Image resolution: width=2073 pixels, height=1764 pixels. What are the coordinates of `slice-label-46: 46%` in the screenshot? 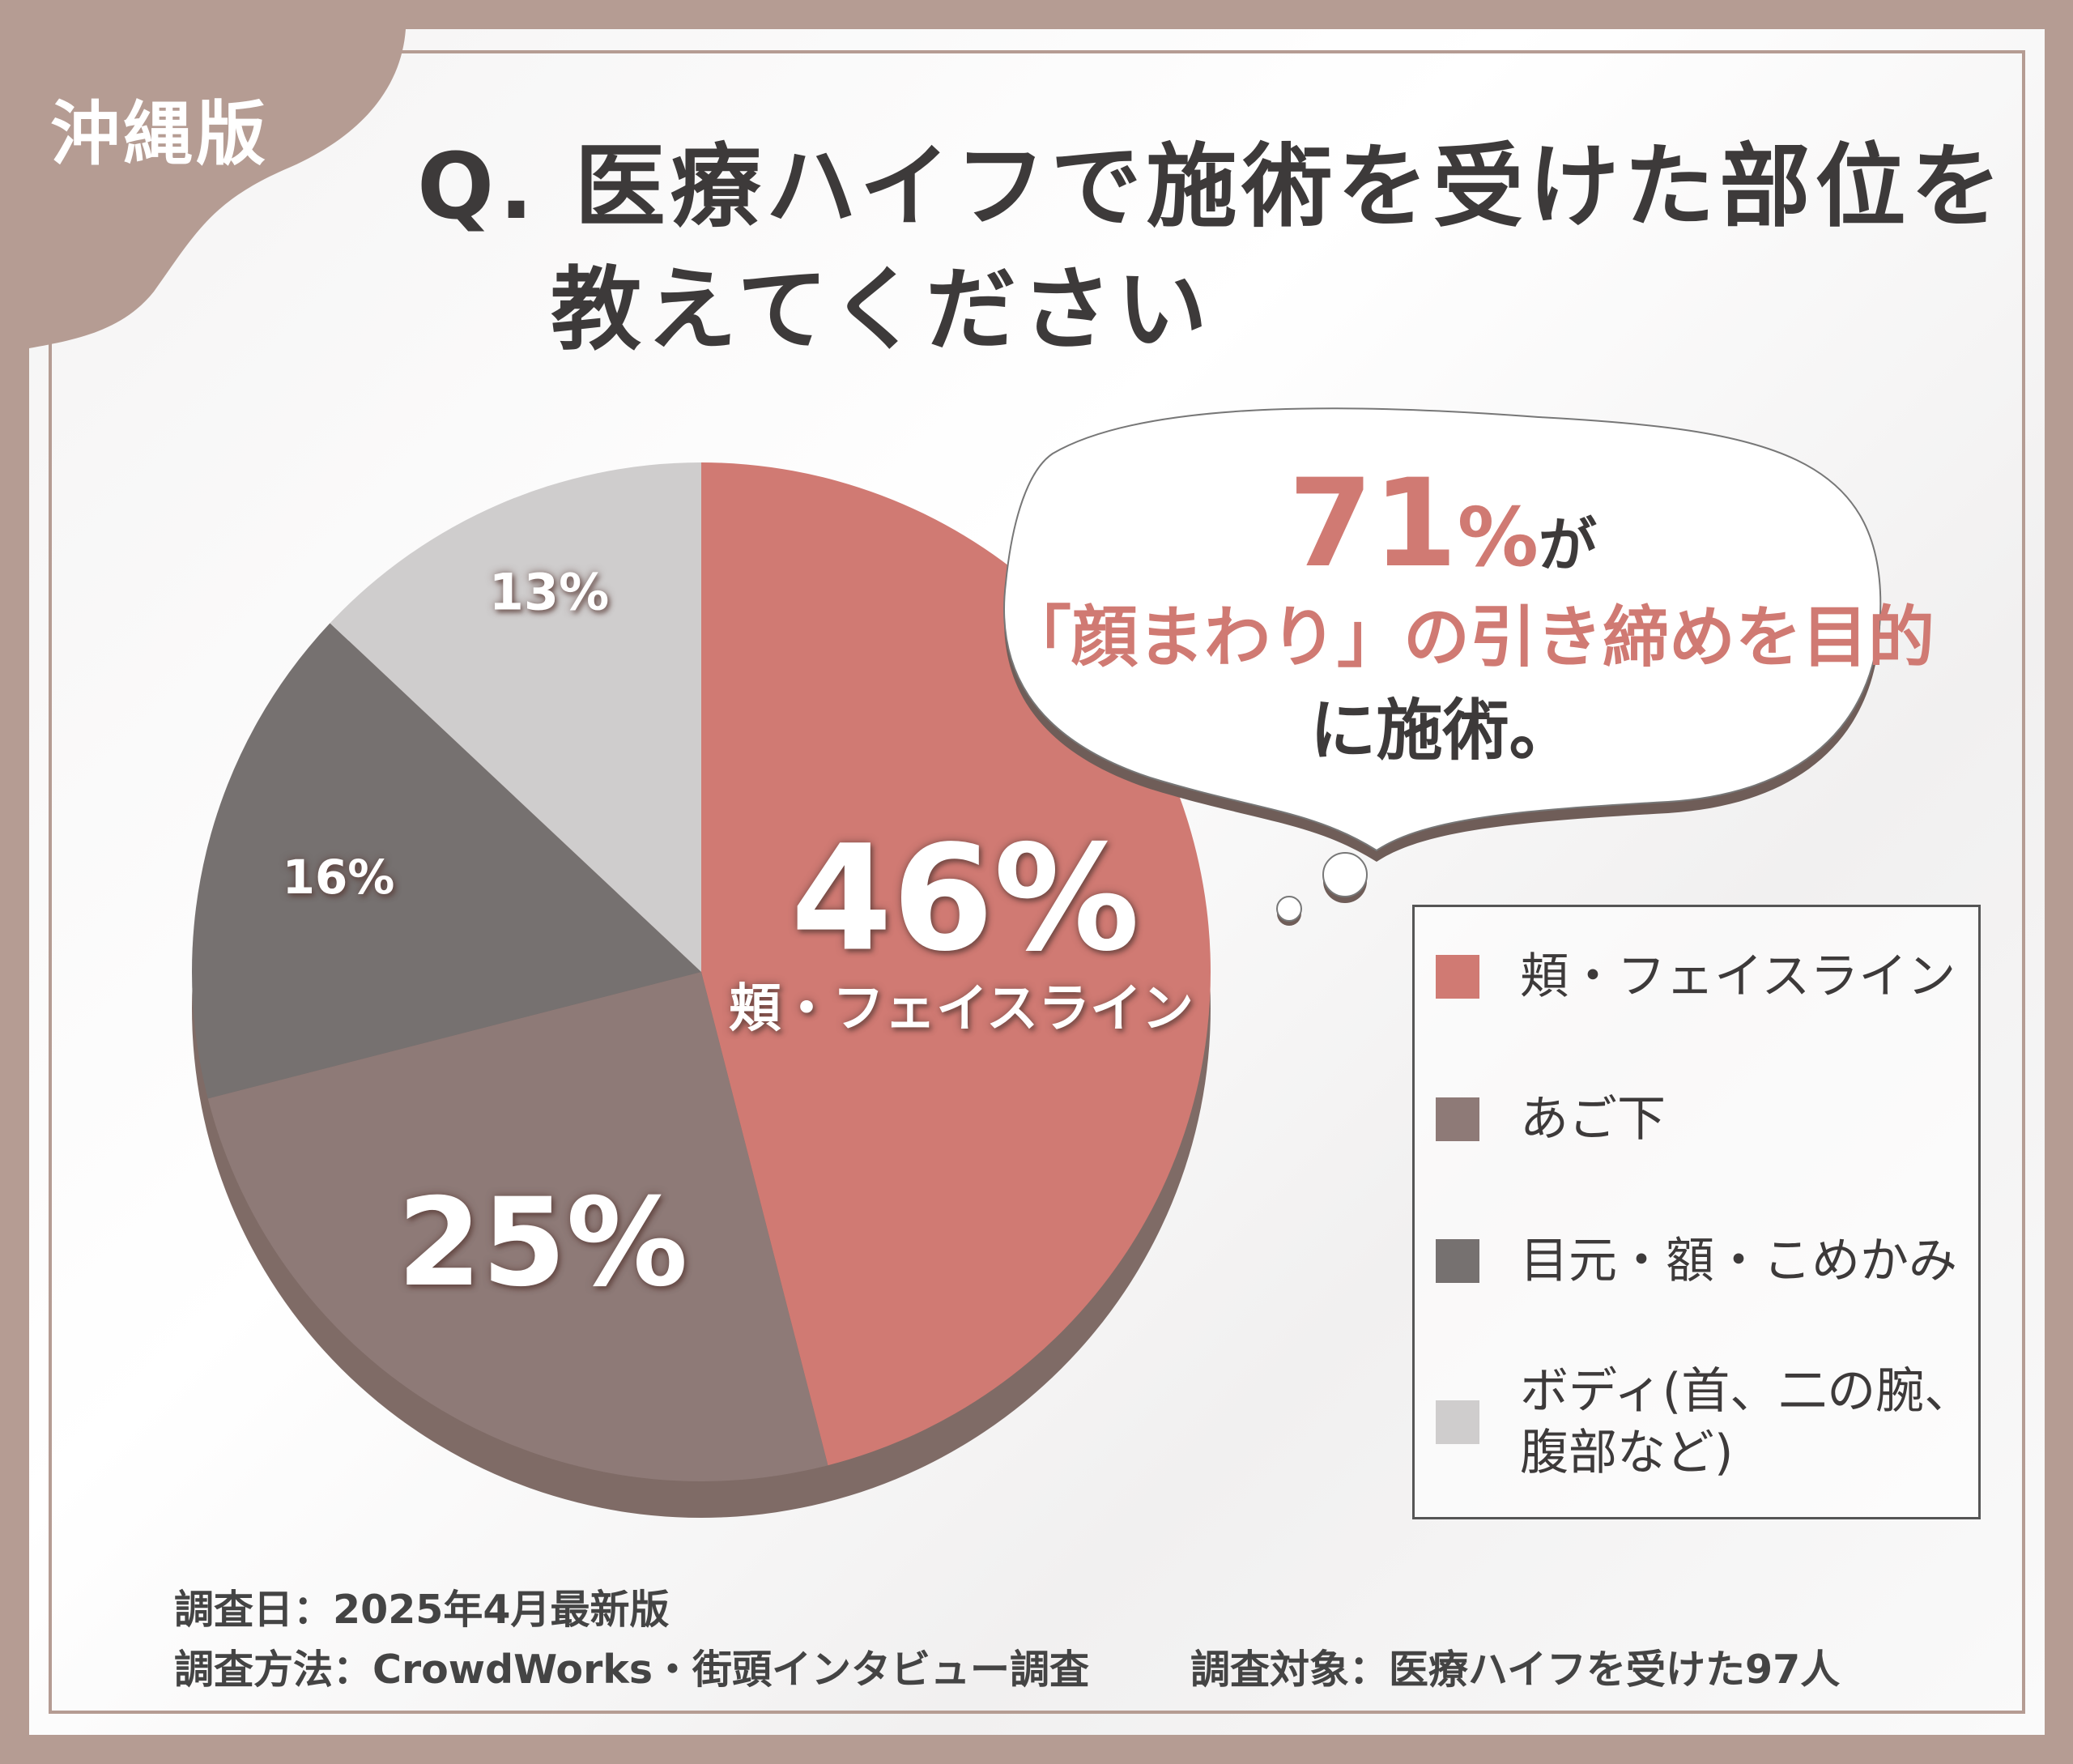 It's located at (965, 899).